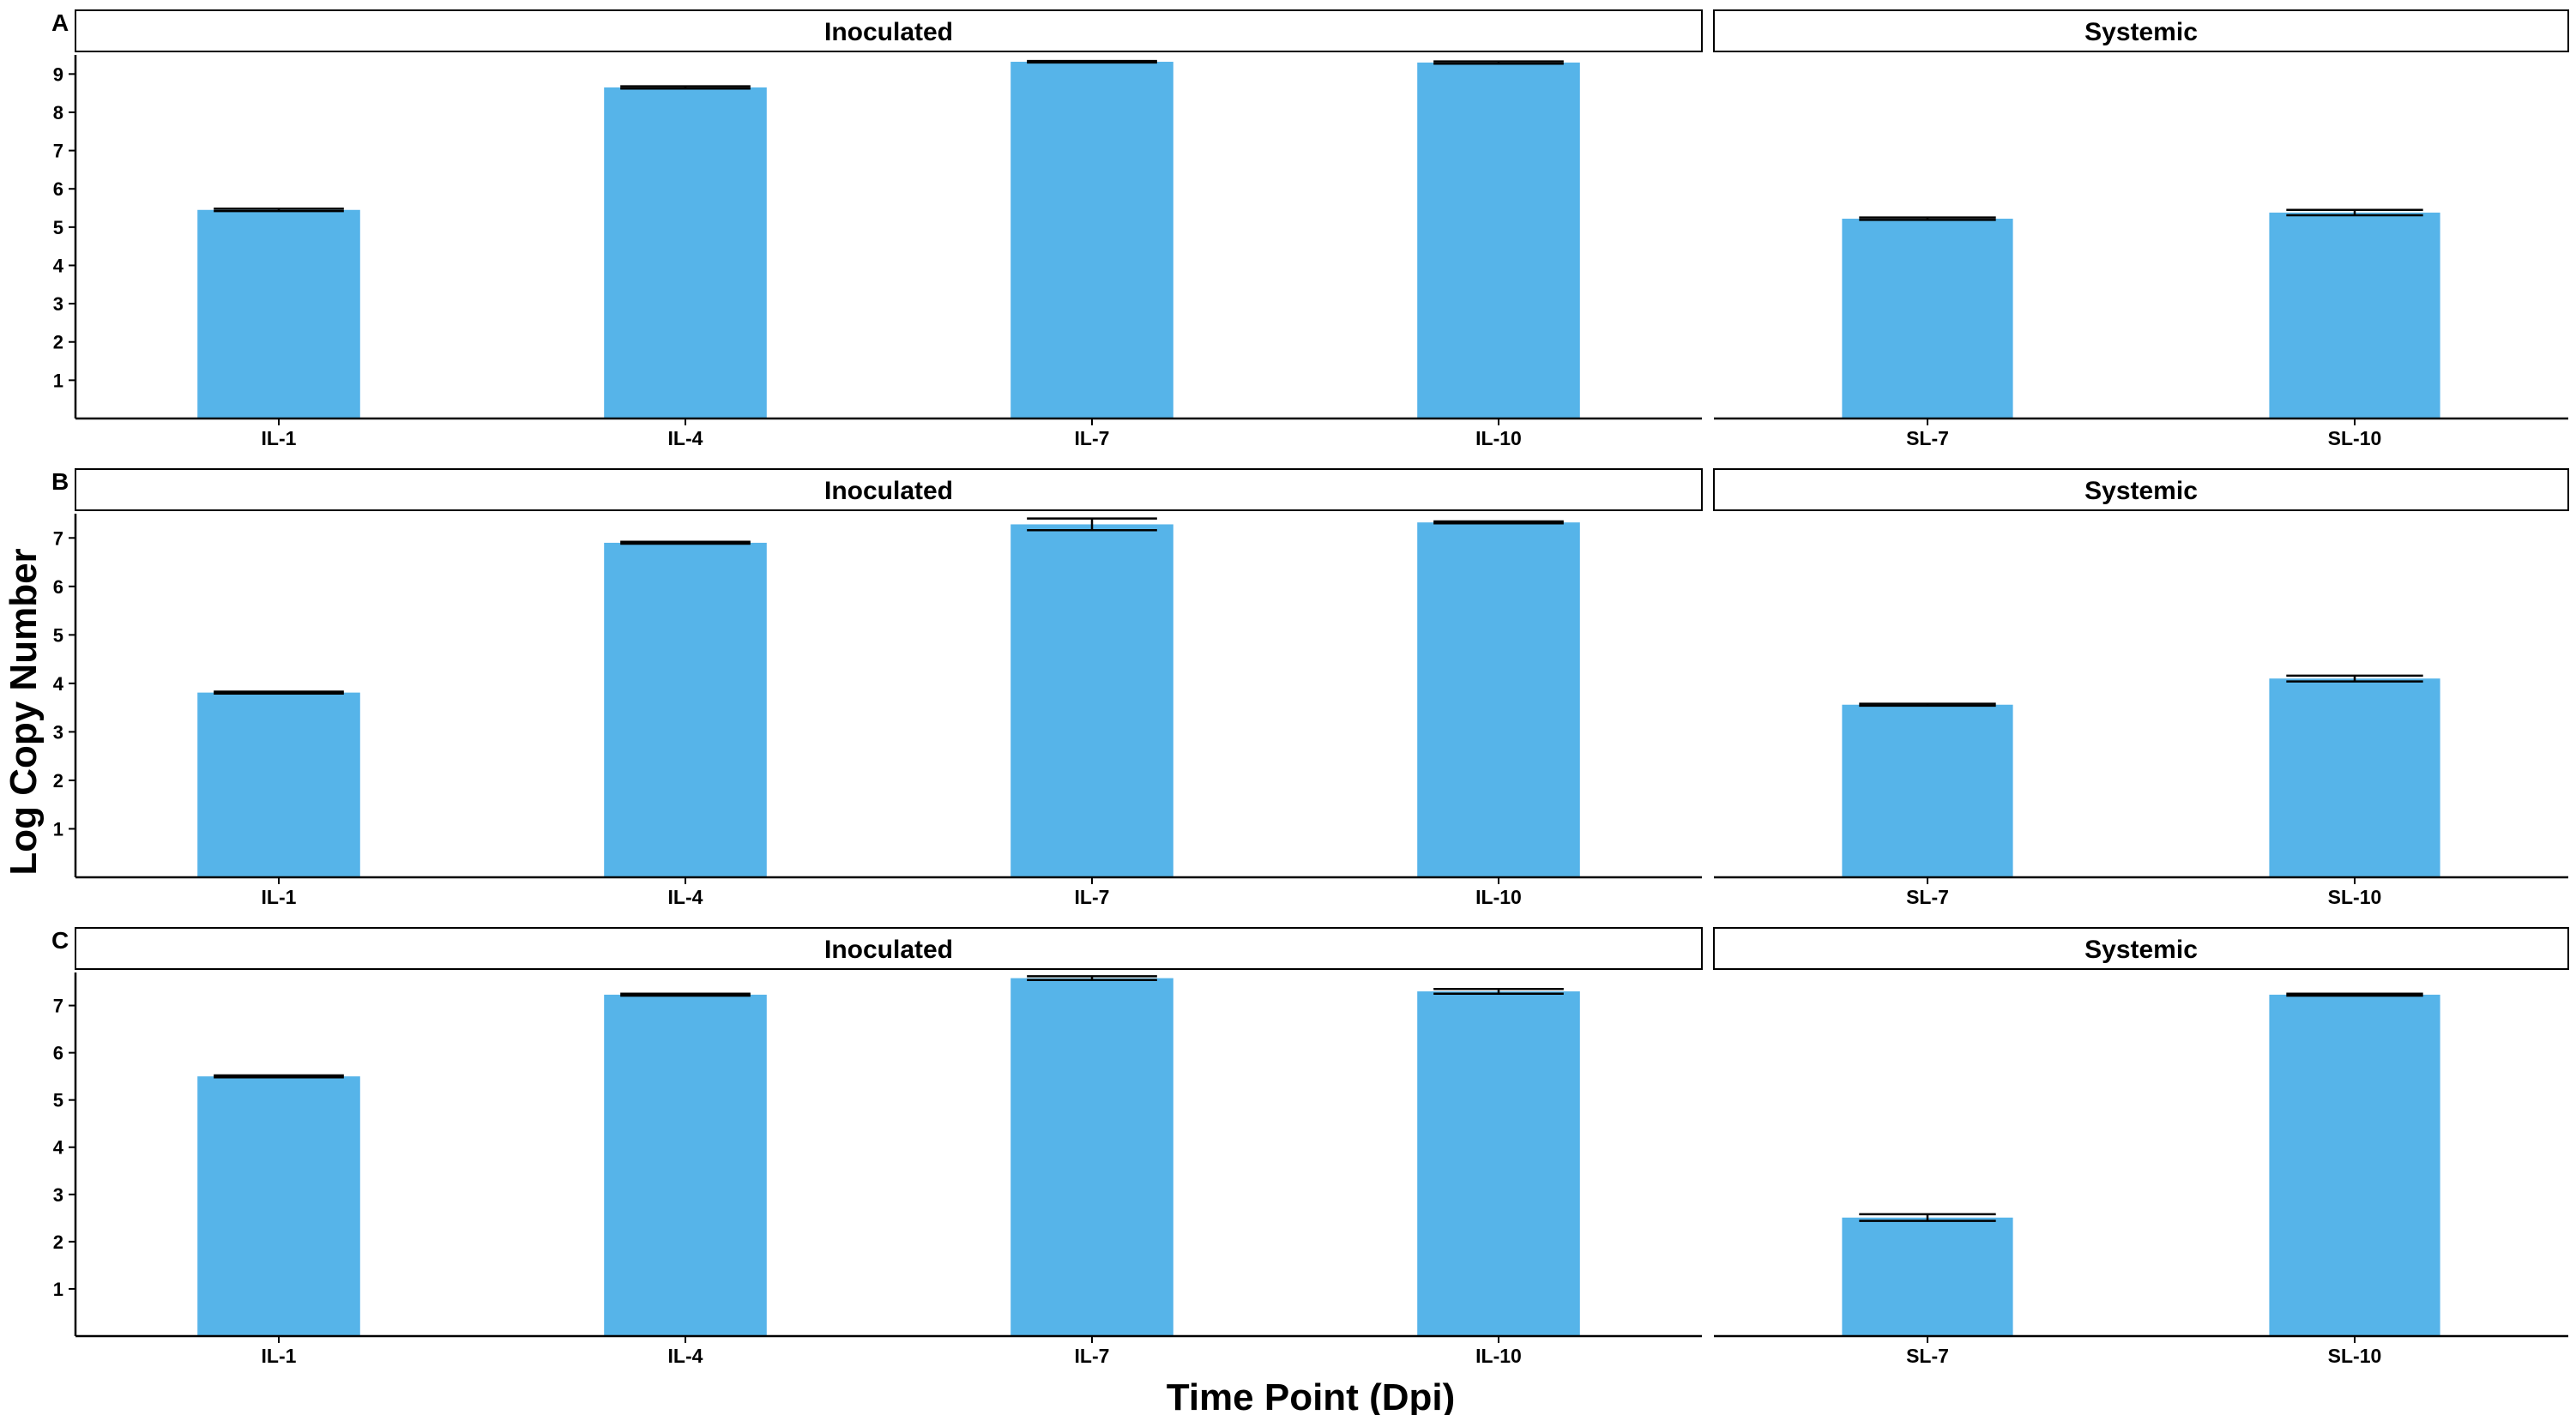 The height and width of the screenshot is (1415, 2576). I want to click on y-axis-title: Log Copy Number, so click(24, 711).